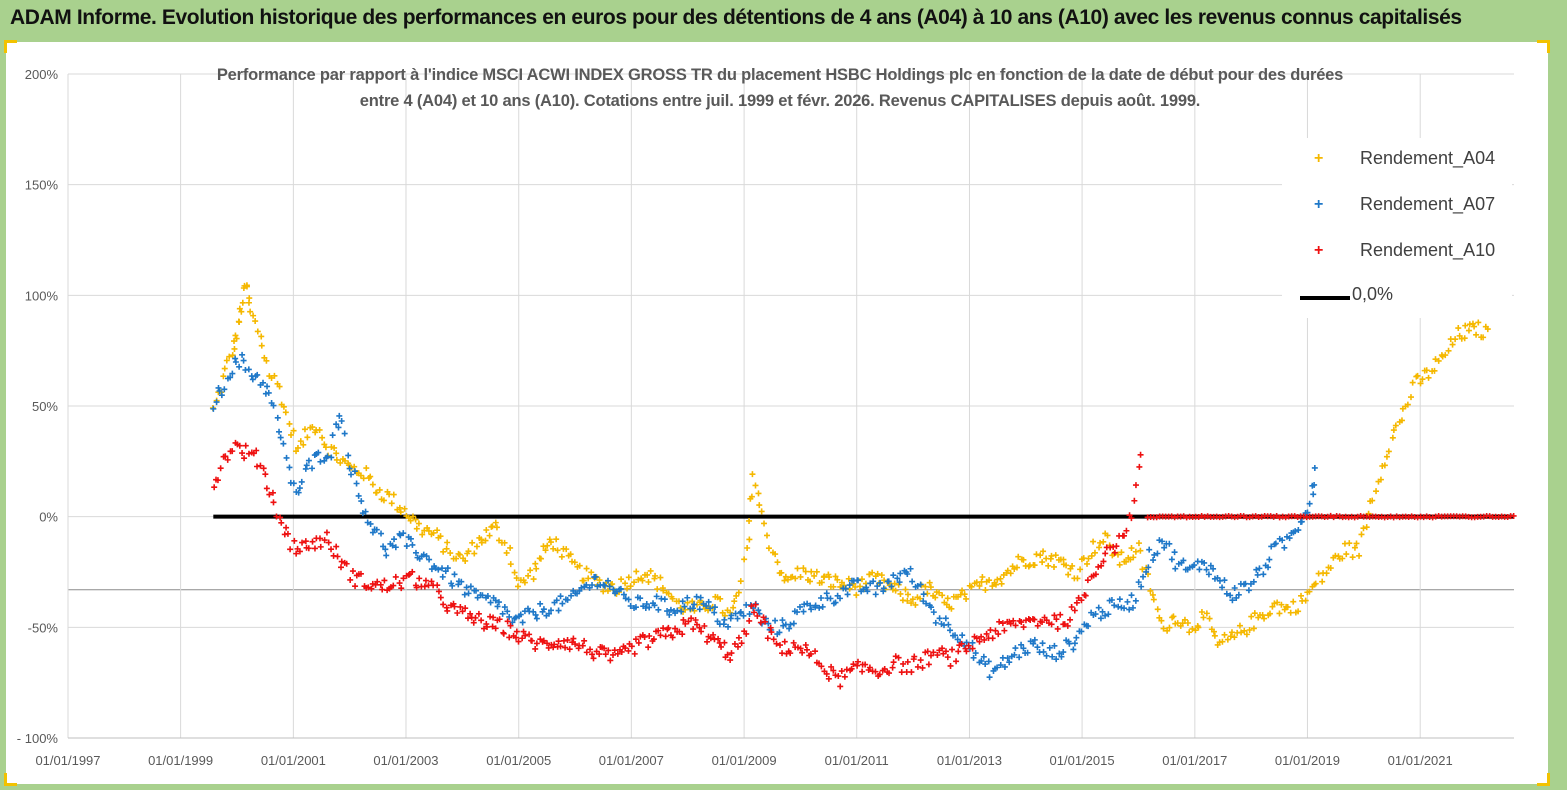 The image size is (1567, 790). What do you see at coordinates (10, 46) in the screenshot?
I see `resize-handle-top-left` at bounding box center [10, 46].